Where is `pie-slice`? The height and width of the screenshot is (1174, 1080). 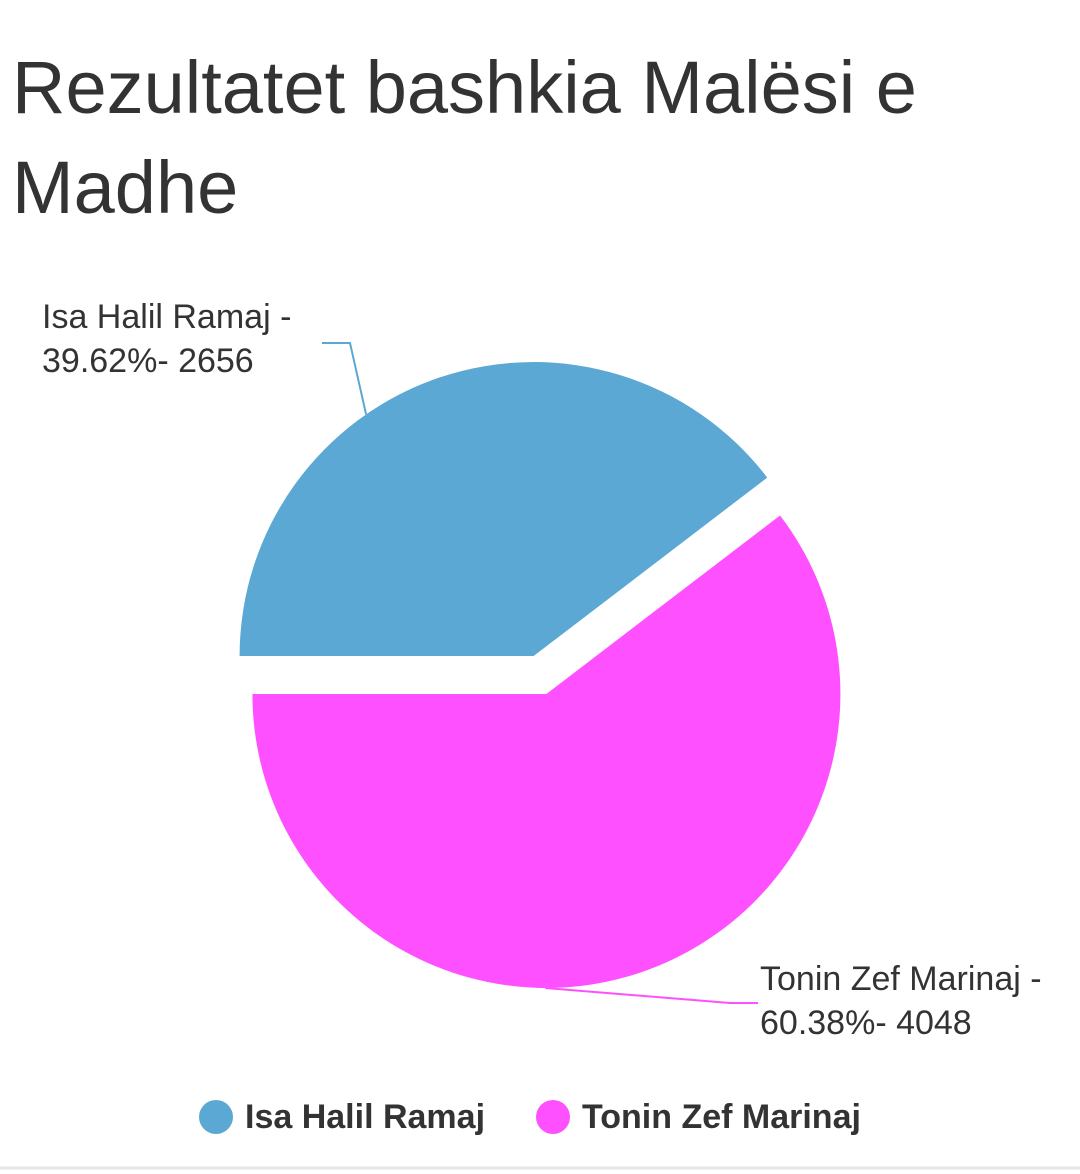 pie-slice is located at coordinates (503, 509).